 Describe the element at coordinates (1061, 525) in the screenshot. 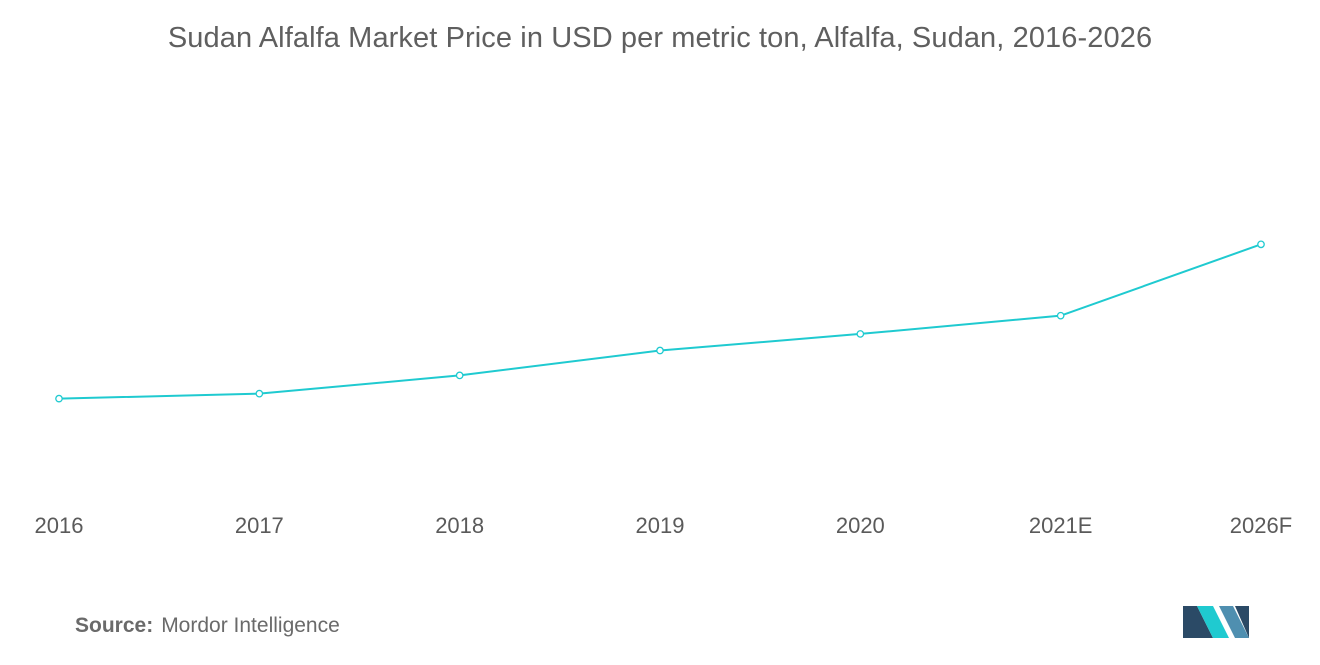

I see `x-tick-label-2021e: 2021E` at that location.